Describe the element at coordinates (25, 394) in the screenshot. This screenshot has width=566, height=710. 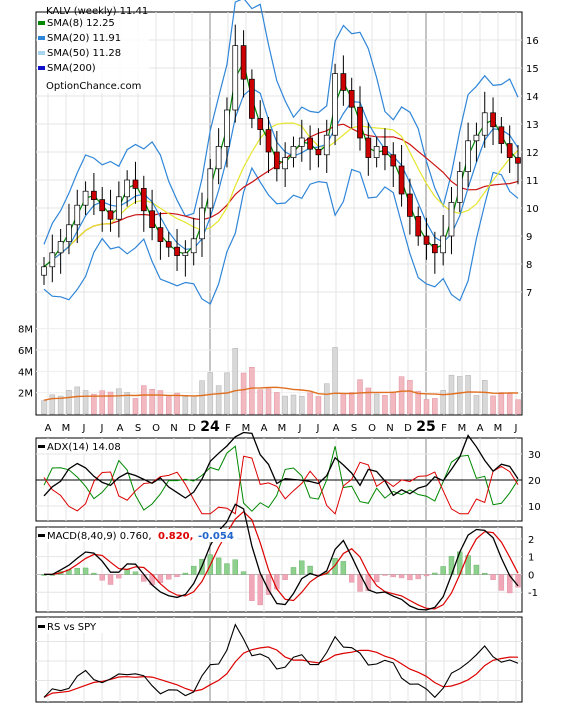
I see `volume-tick-label: 2M` at that location.